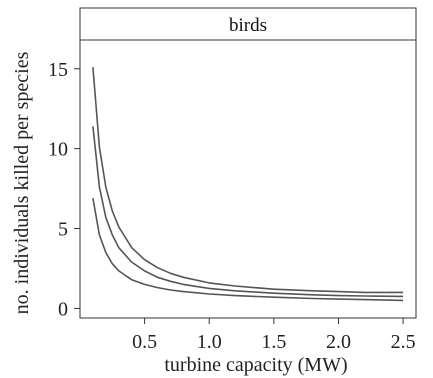 The height and width of the screenshot is (378, 433). Describe the element at coordinates (338, 342) in the screenshot. I see `x-tick-label: 2.0` at that location.